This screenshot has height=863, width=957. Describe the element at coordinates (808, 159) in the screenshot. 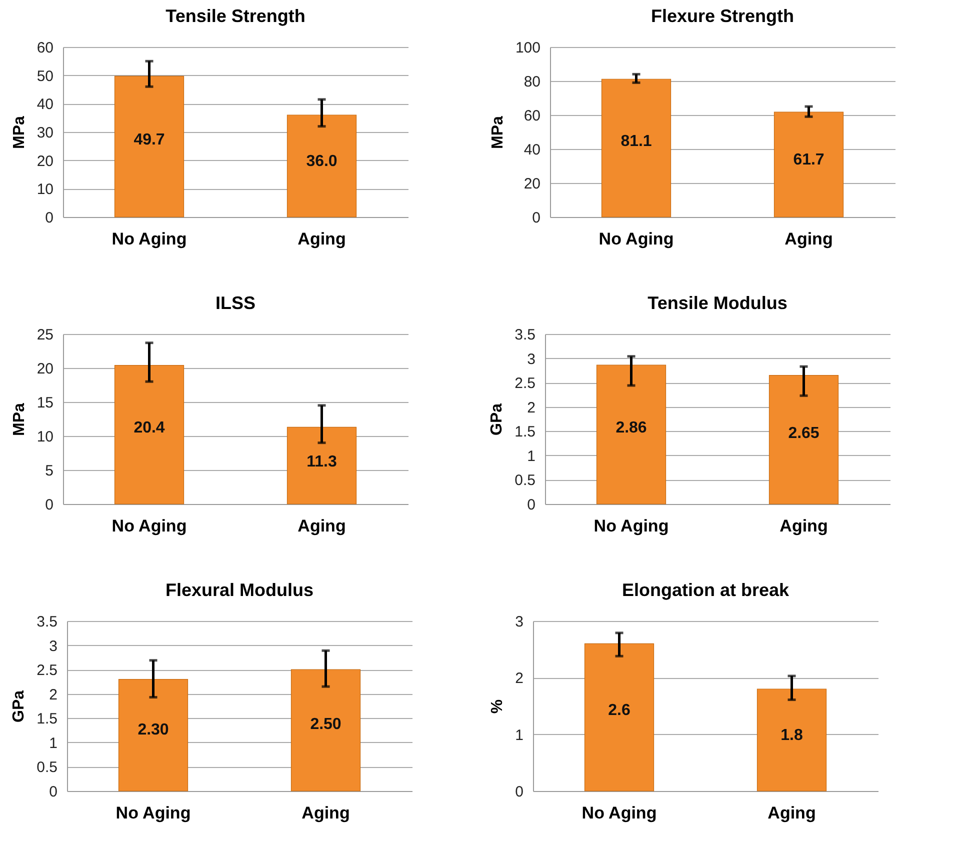

I see `data-label: 61.7` at that location.